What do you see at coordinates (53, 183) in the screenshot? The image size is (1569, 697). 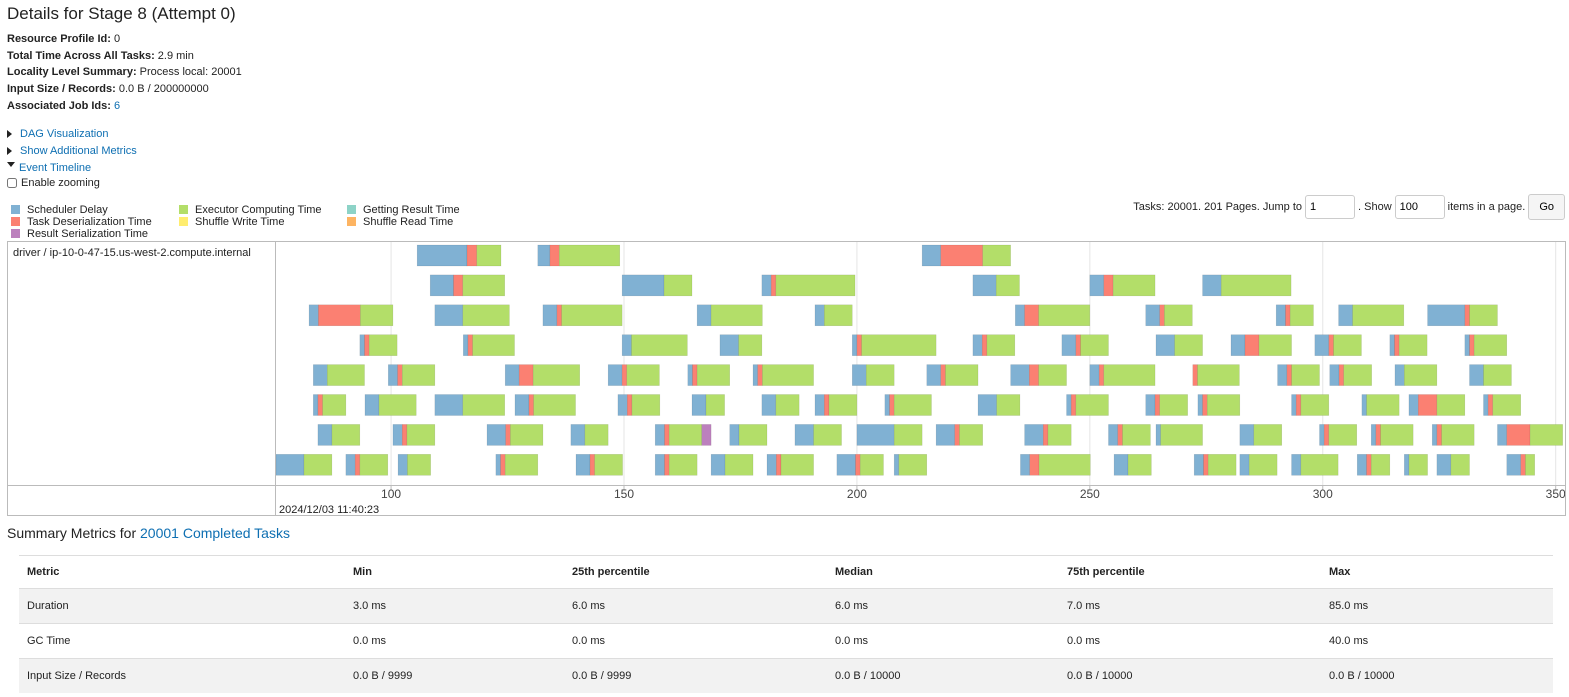 I see `zoom-toggle: Enable zooming` at bounding box center [53, 183].